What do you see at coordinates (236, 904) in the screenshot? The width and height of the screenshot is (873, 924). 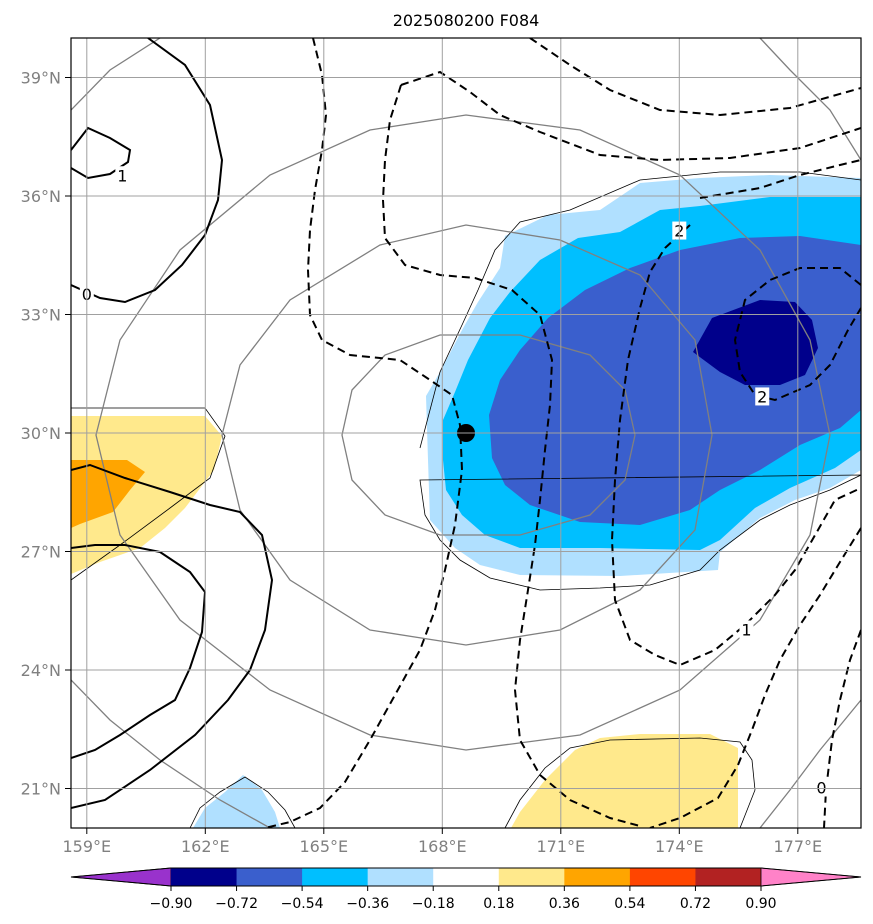 I see `colorbar-tick-label: −0.72` at bounding box center [236, 904].